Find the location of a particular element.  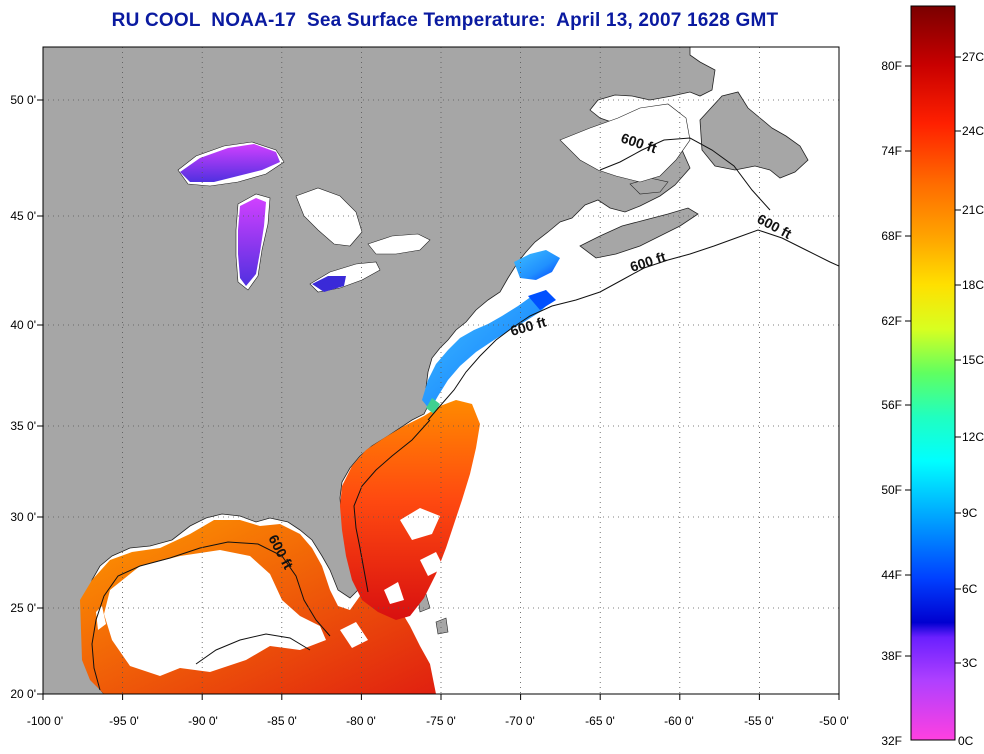

colorbar-c-label: 18C is located at coordinates (973, 285).